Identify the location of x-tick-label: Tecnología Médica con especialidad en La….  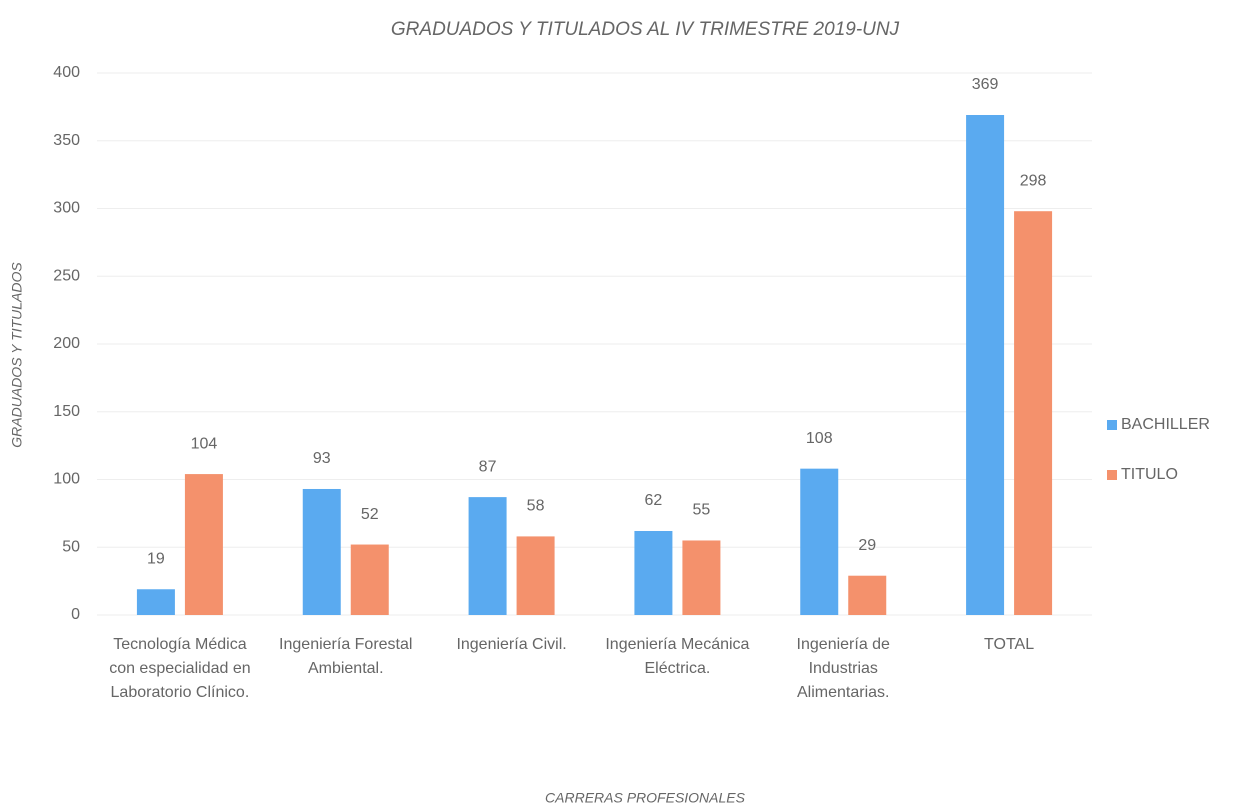
(180, 668).